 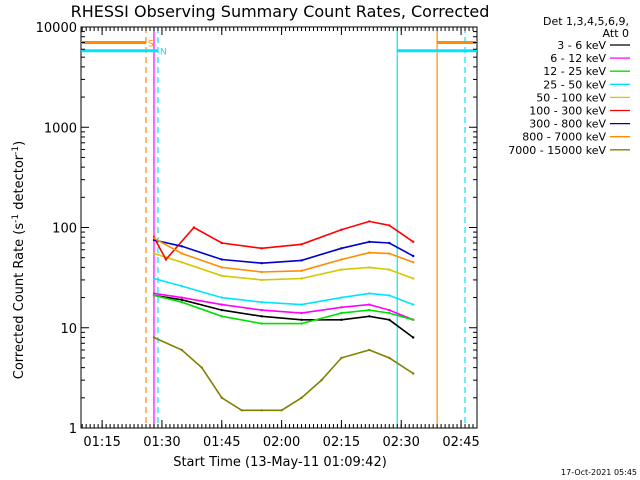 What do you see at coordinates (571, 97) in the screenshot?
I see `legend-entry-label: 50 - 100 keV` at bounding box center [571, 97].